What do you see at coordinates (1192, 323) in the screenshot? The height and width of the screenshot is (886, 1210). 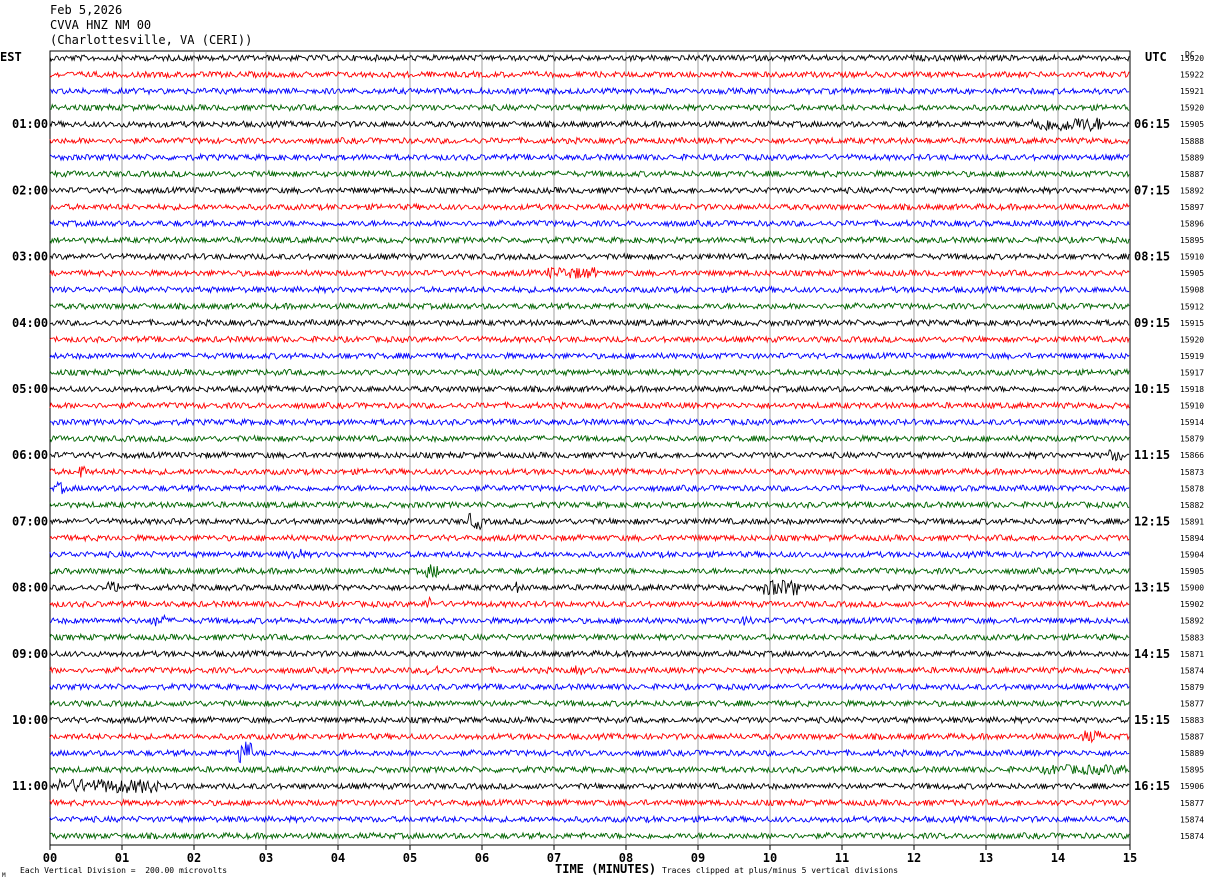 I see `dc-offset-label: 15915` at bounding box center [1192, 323].